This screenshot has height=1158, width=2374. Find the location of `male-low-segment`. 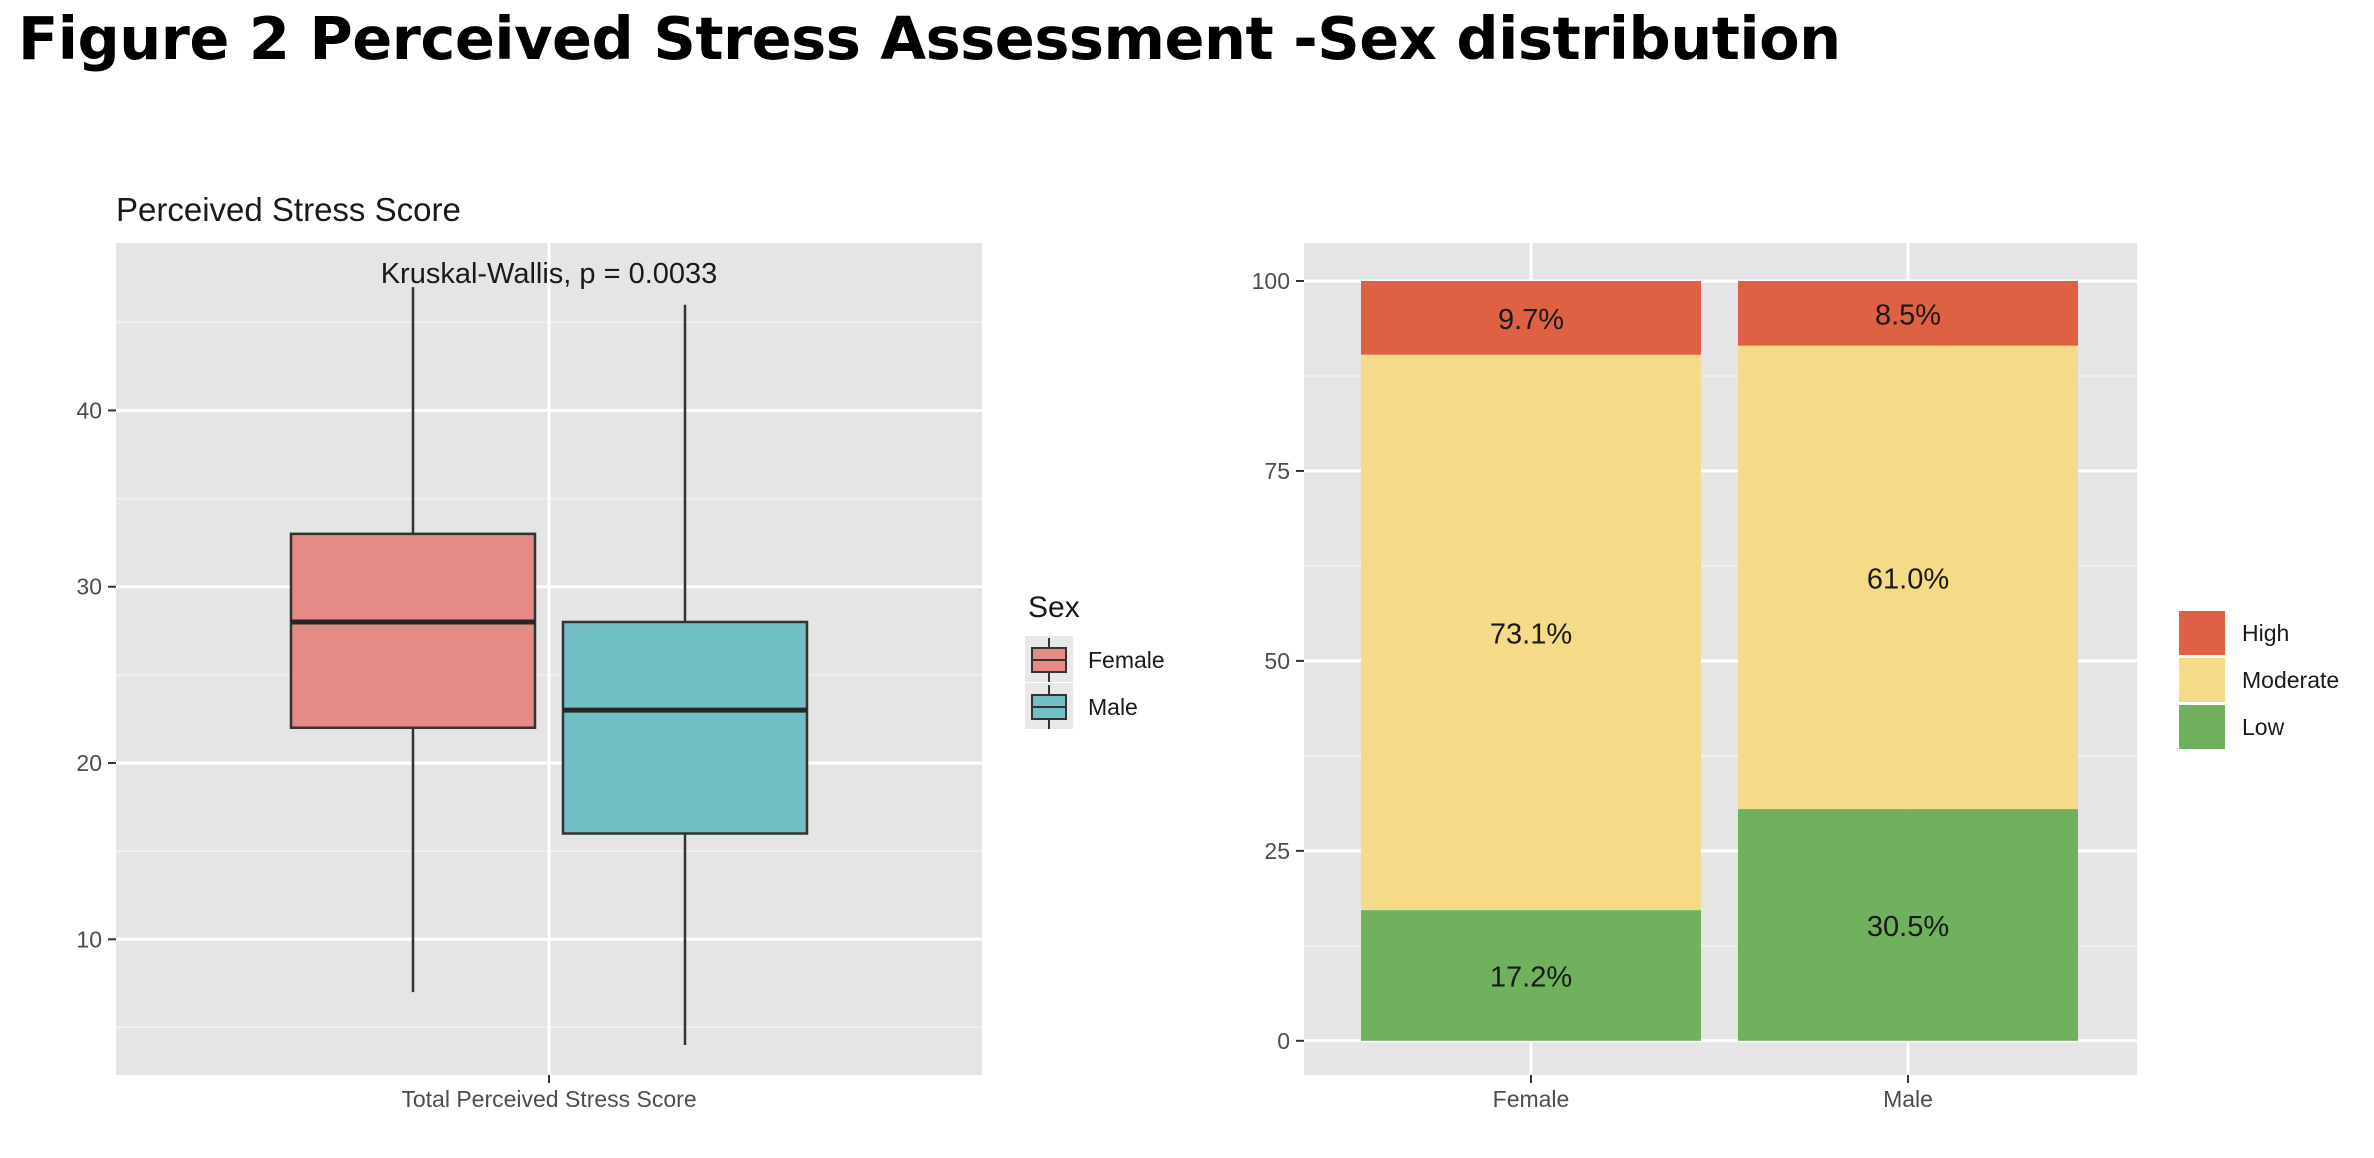

male-low-segment is located at coordinates (1908, 925).